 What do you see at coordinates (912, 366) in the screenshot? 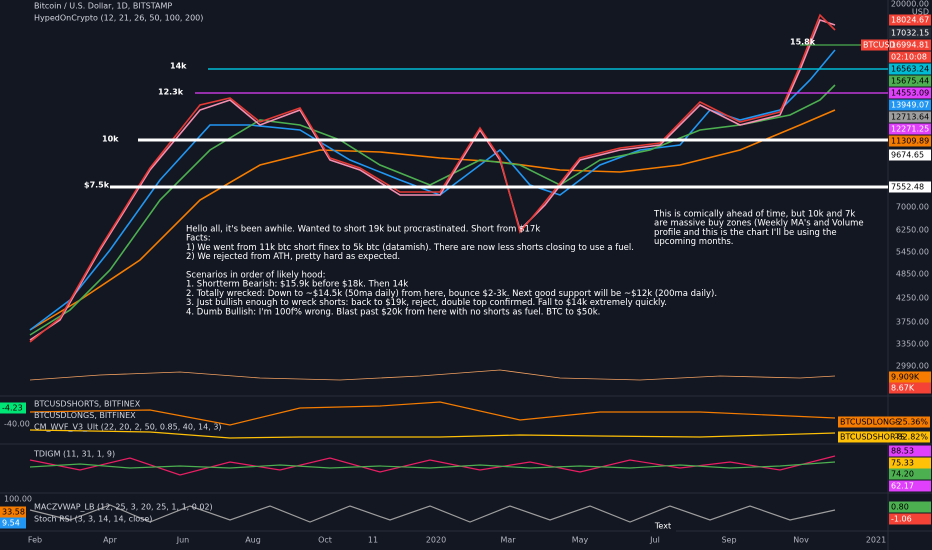
I see `price-axis-label: 2990.00` at bounding box center [912, 366].